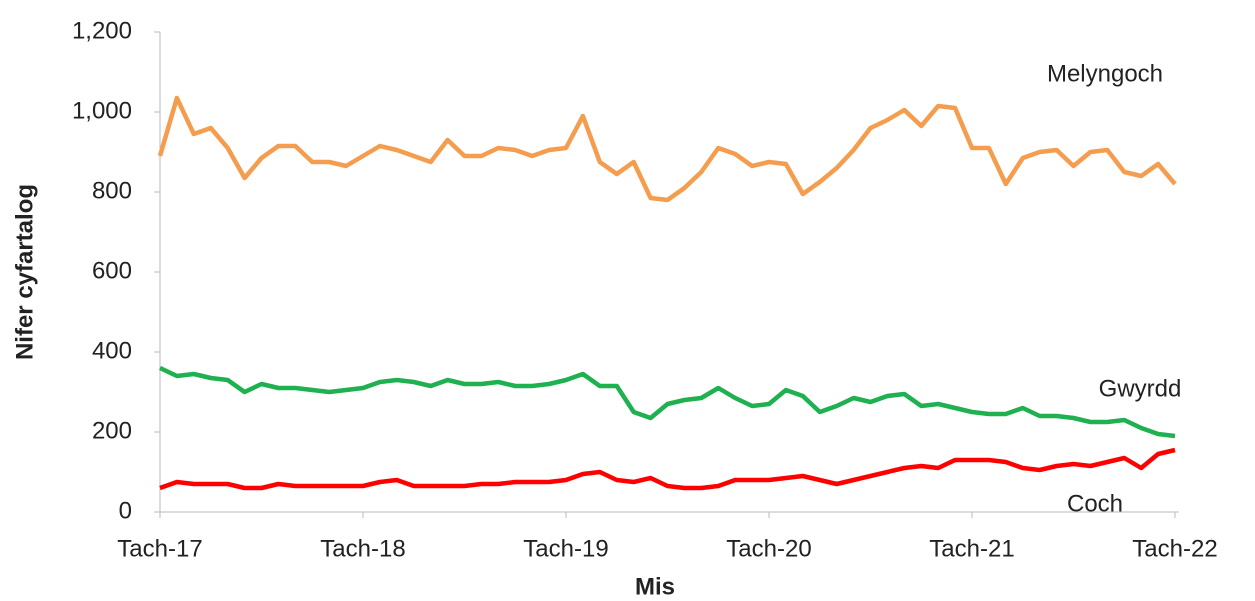  I want to click on y-tick-label: 400, so click(112, 350).